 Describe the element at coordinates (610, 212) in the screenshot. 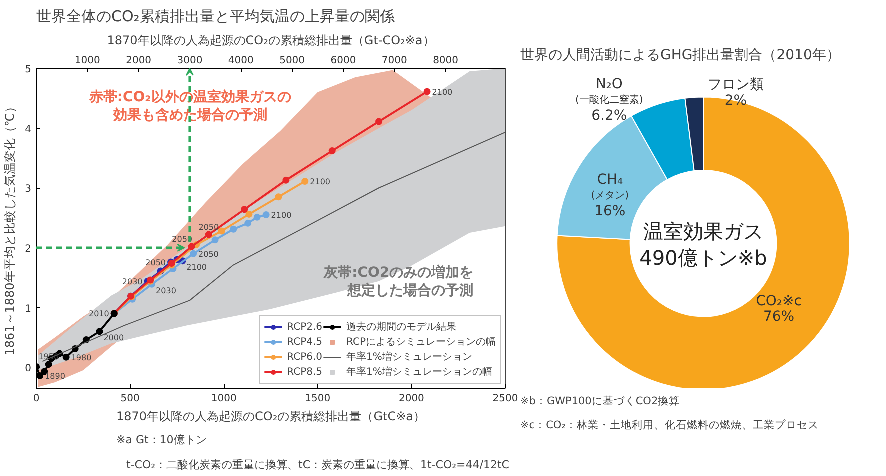

I see `data-label: 16%` at that location.